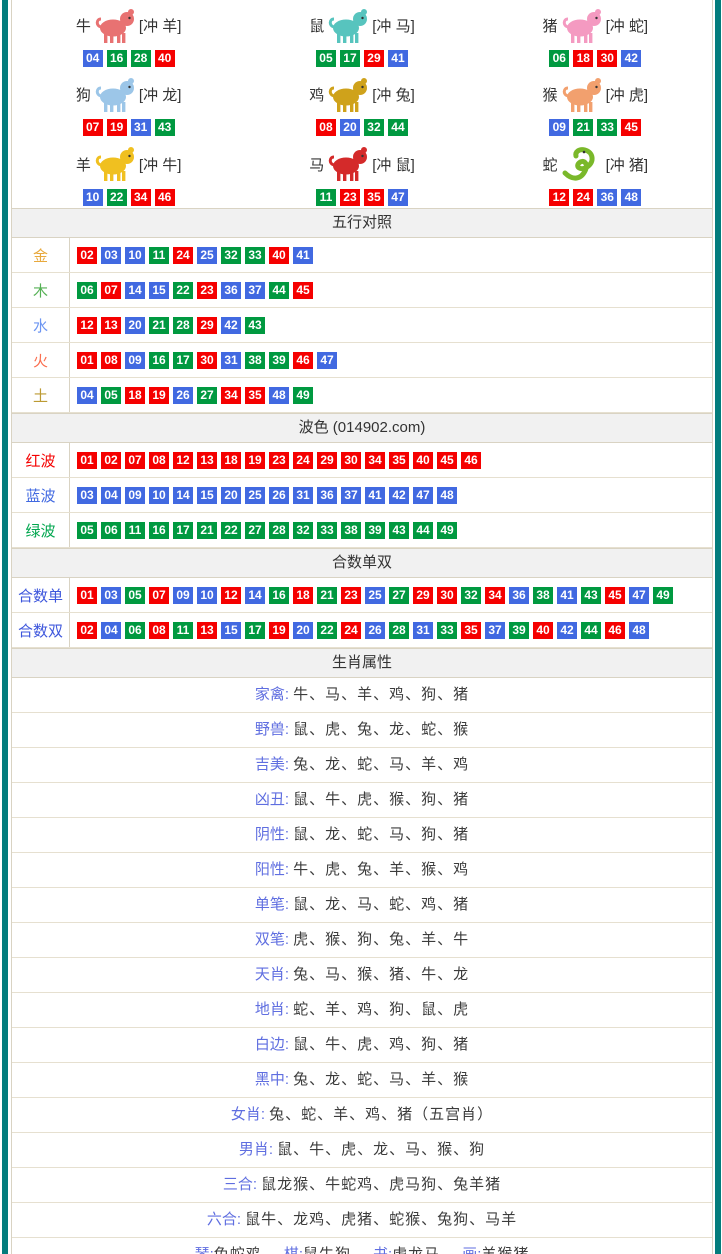 This screenshot has height=1254, width=722. Describe the element at coordinates (274, 904) in the screenshot. I see `attribute-label: 单笔:` at that location.